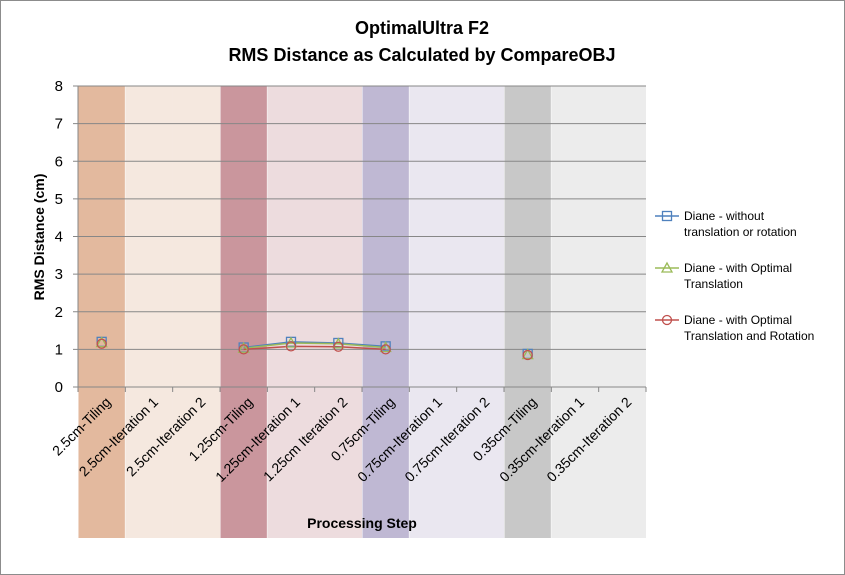  Describe the element at coordinates (724, 216) in the screenshot. I see `legend-label-0-0: Diane - without` at that location.